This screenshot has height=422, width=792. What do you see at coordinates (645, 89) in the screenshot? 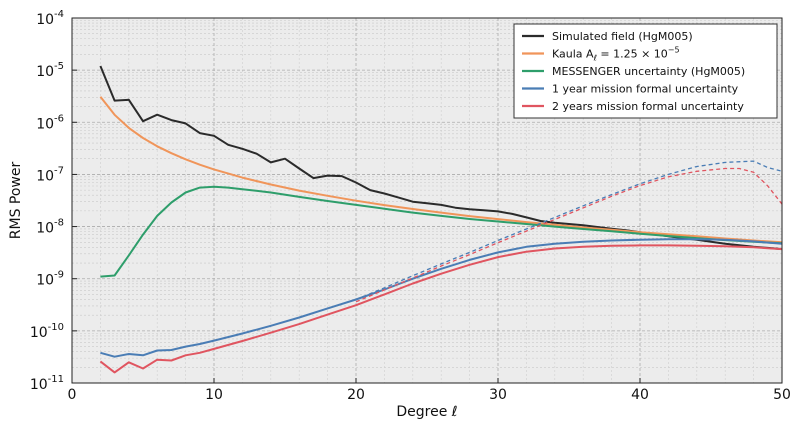
I see `legend-label: 1 year mission formal uncertainty` at bounding box center [645, 89].